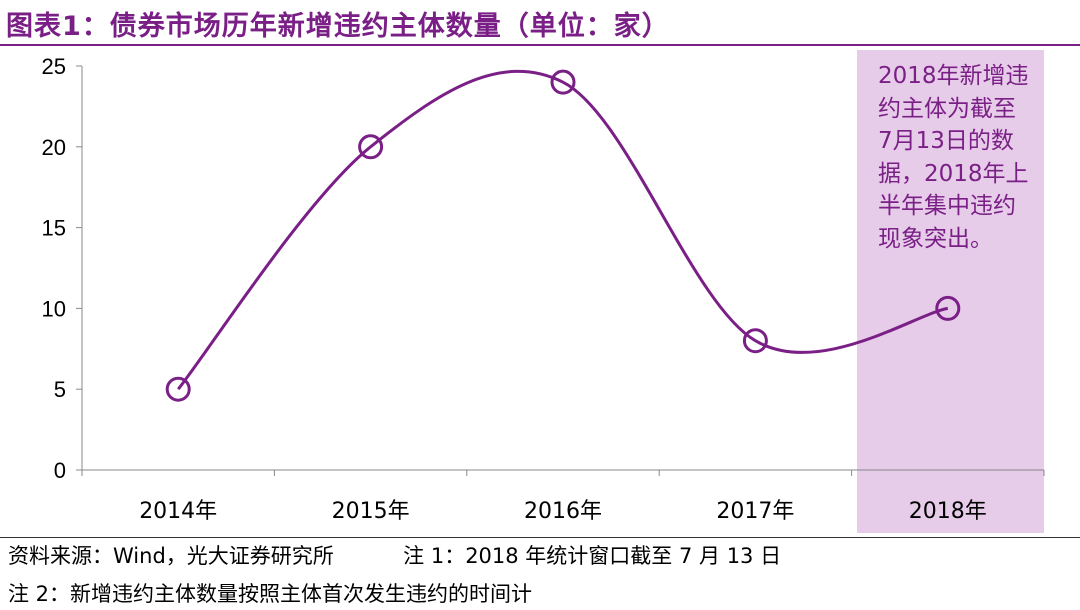 The width and height of the screenshot is (1080, 610). What do you see at coordinates (178, 389) in the screenshot?
I see `data-point-2014年` at bounding box center [178, 389].